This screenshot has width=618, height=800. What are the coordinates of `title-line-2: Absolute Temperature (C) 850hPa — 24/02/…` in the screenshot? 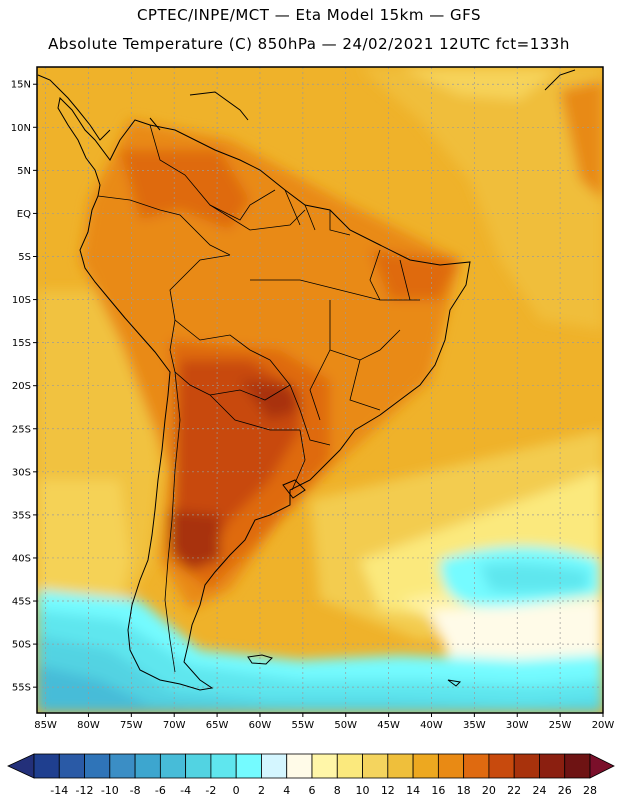 It's located at (309, 44).